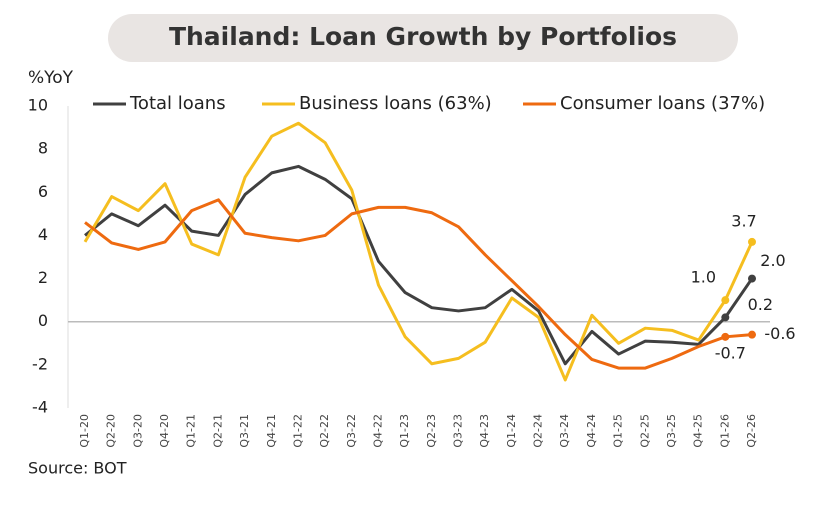  Describe the element at coordinates (618, 431) in the screenshot. I see `x-tick-label: Q1-25` at that location.